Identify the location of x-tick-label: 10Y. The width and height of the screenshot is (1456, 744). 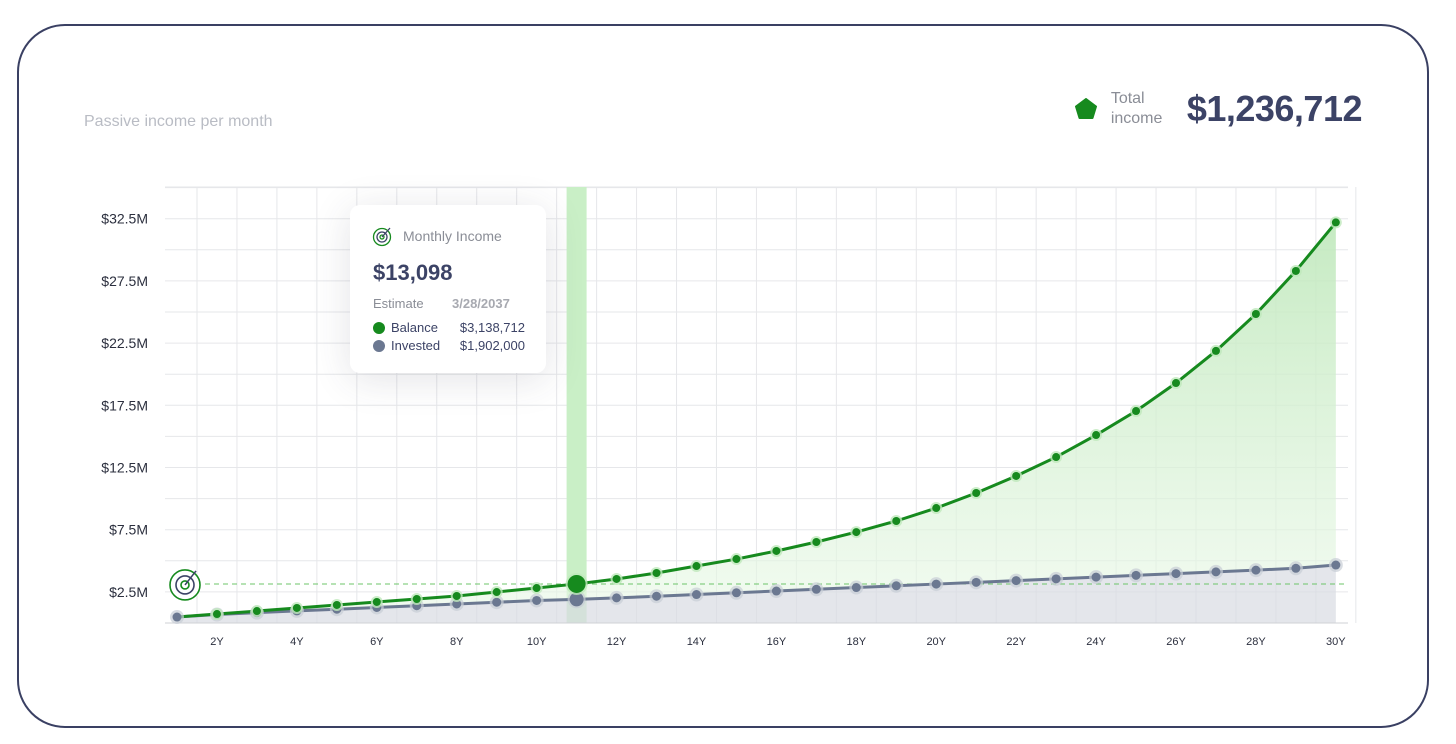
(537, 642).